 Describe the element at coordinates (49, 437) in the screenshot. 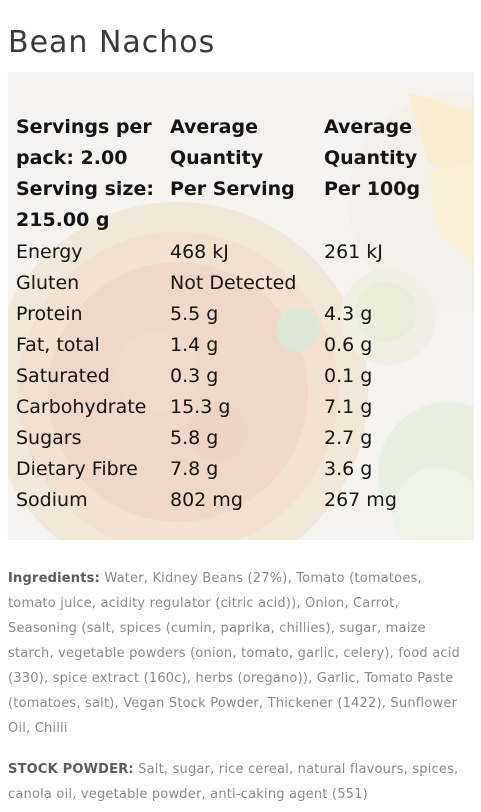

I see `nutrient-name: Sugars` at that location.